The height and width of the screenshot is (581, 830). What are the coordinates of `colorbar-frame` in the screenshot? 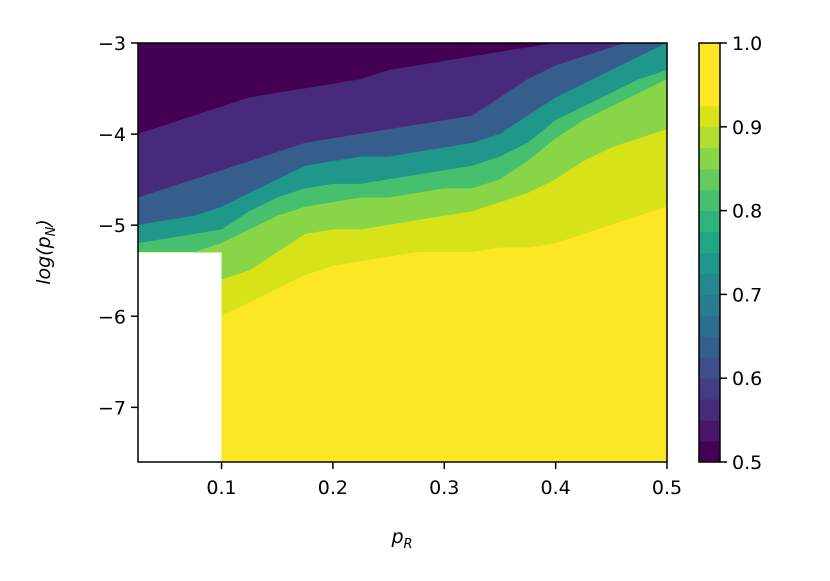 It's located at (709, 252).